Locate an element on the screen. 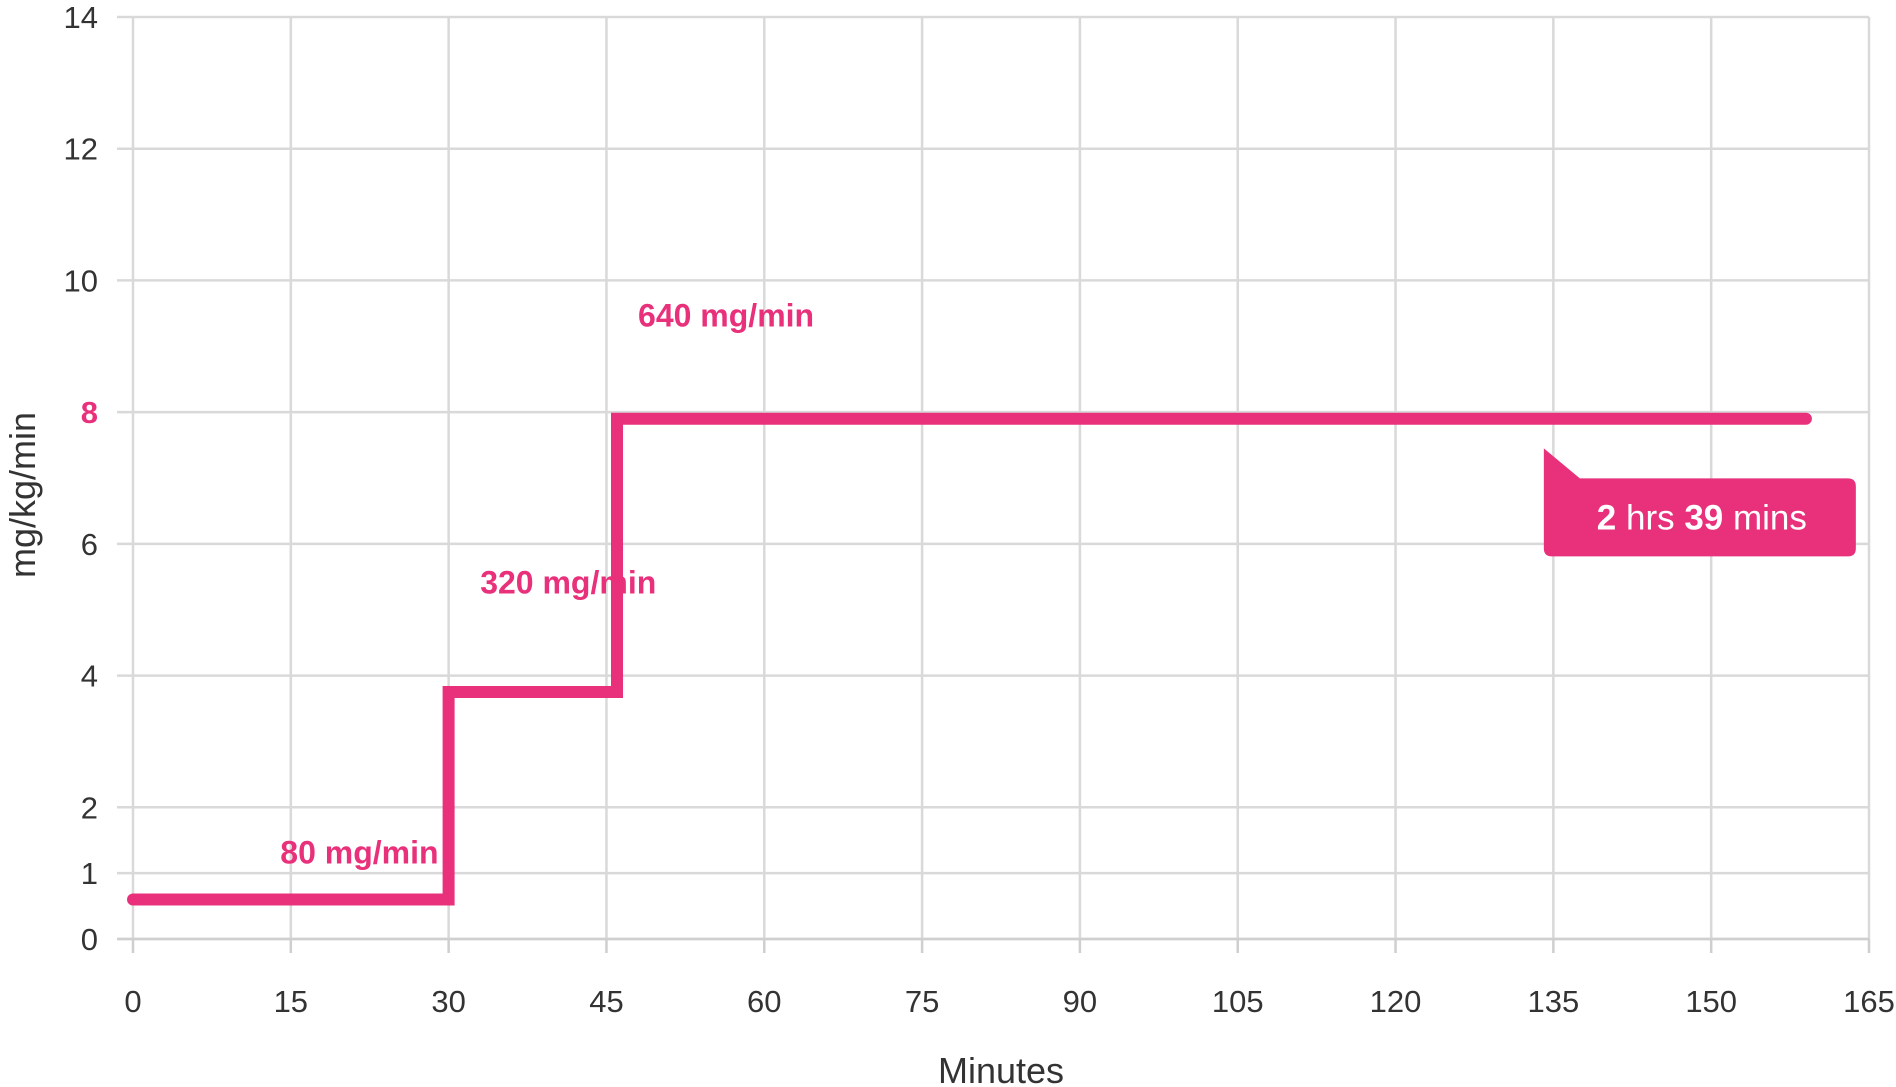 This screenshot has width=1896, height=1087. y-tick-label: 12 is located at coordinates (81, 149).